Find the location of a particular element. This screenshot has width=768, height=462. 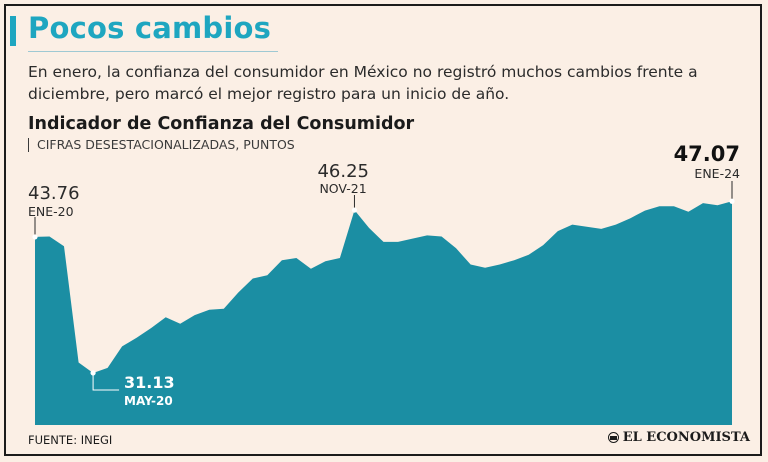

annotation-value-ene24: 47.07 is located at coordinates (707, 154).